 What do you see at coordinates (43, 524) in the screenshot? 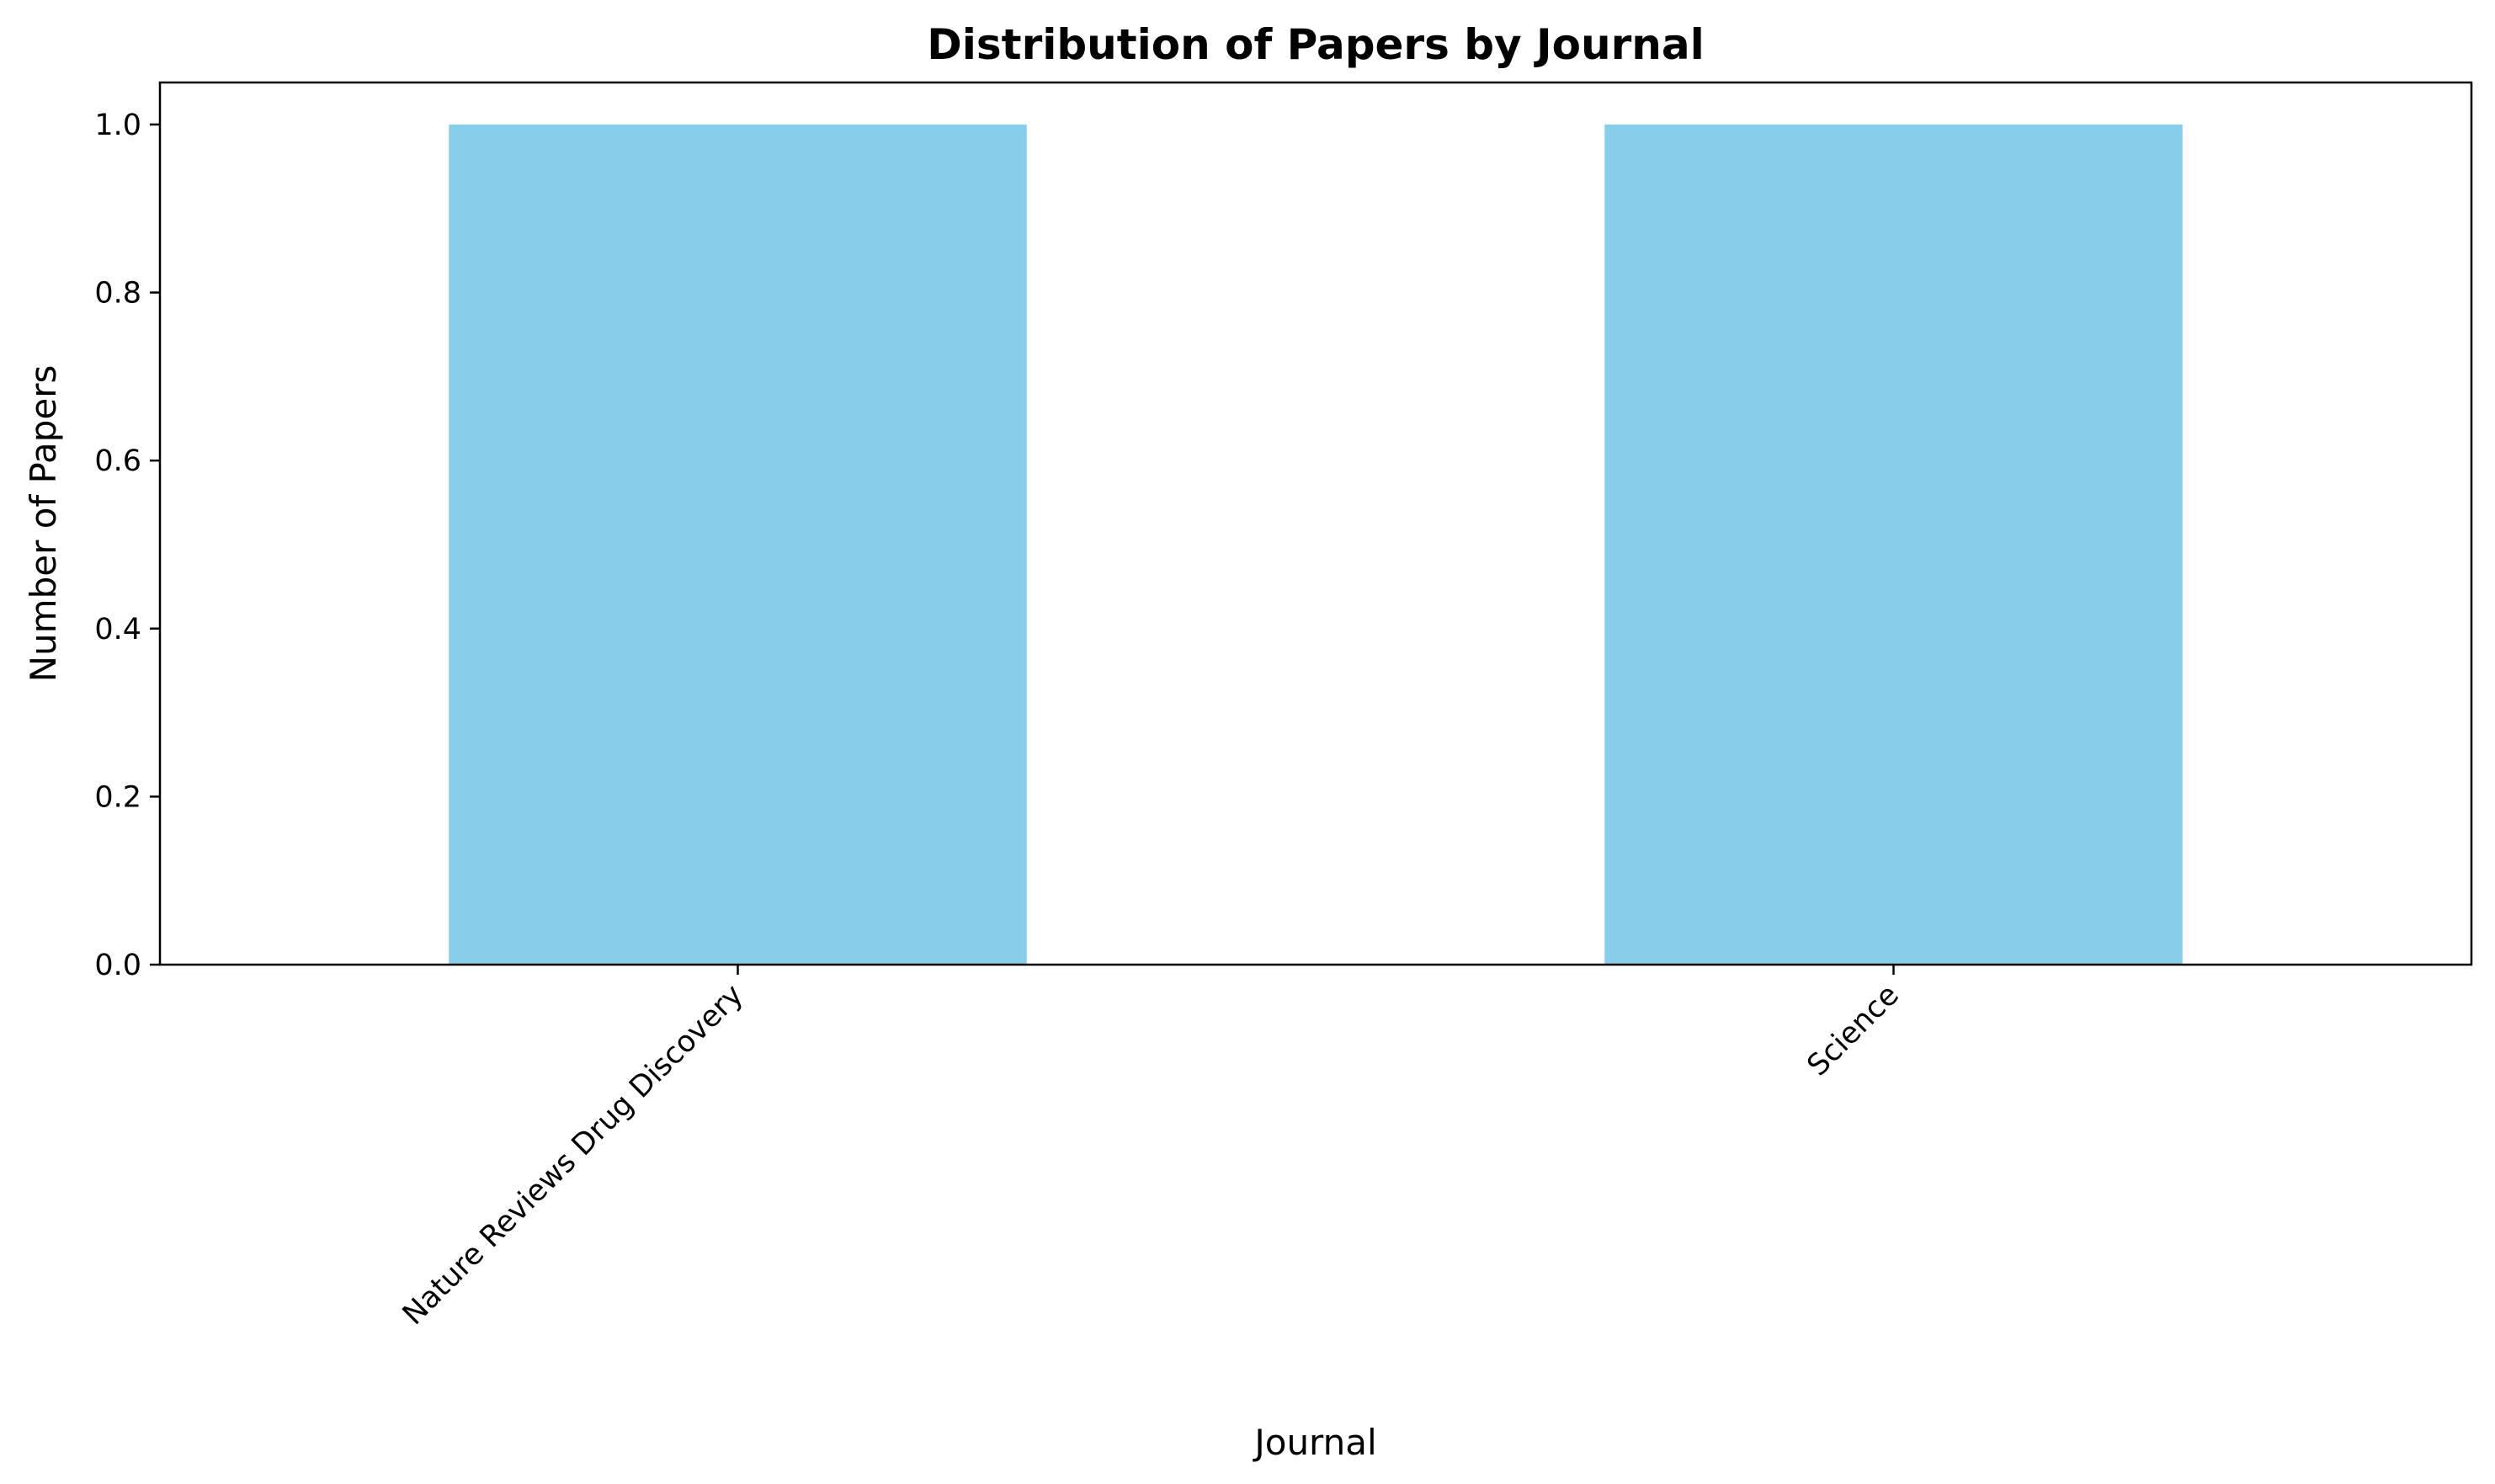
I see `y-axis-label: Number of Papers` at bounding box center [43, 524].